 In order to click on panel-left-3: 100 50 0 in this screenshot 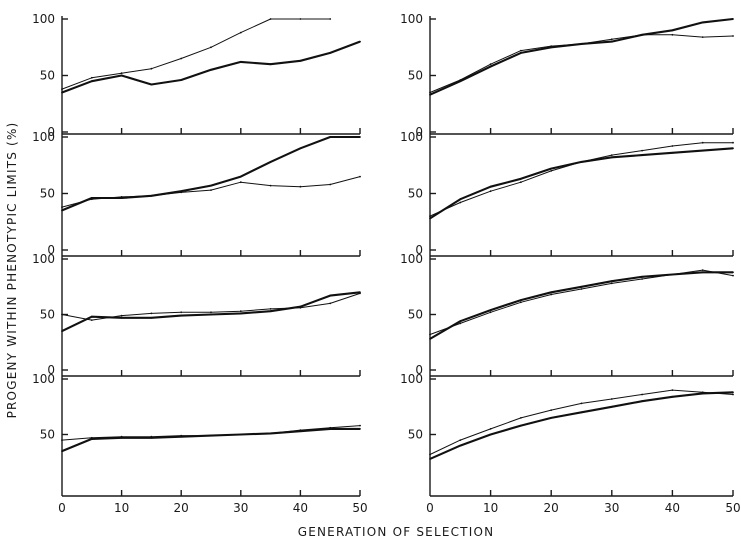, I will do `click(196, 314)`.